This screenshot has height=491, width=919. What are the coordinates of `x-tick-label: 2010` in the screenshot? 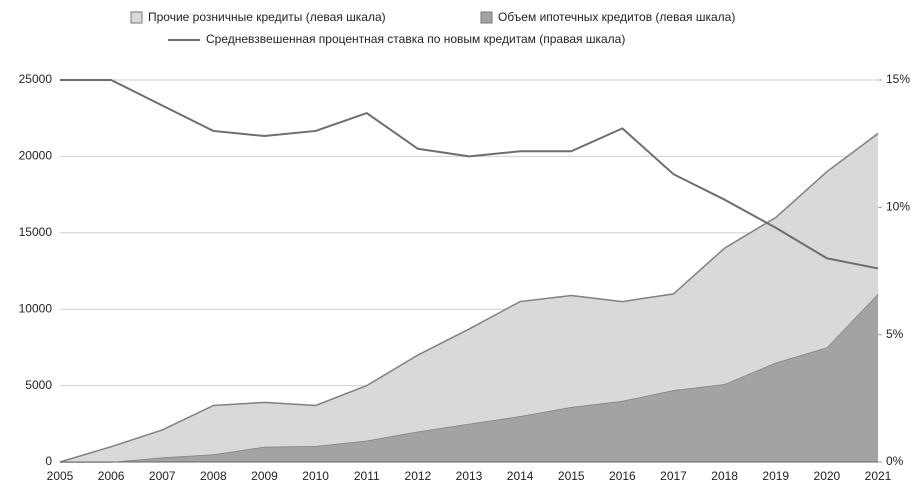 It's located at (315, 476).